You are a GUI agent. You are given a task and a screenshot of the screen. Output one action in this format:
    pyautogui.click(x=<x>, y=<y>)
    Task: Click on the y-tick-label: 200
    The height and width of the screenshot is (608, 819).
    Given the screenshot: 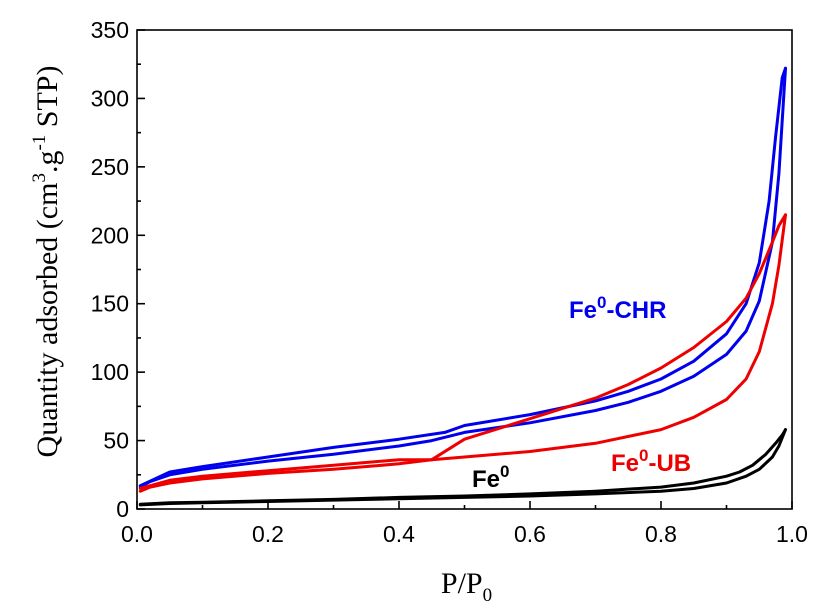 What is the action you would take?
    pyautogui.click(x=110, y=235)
    